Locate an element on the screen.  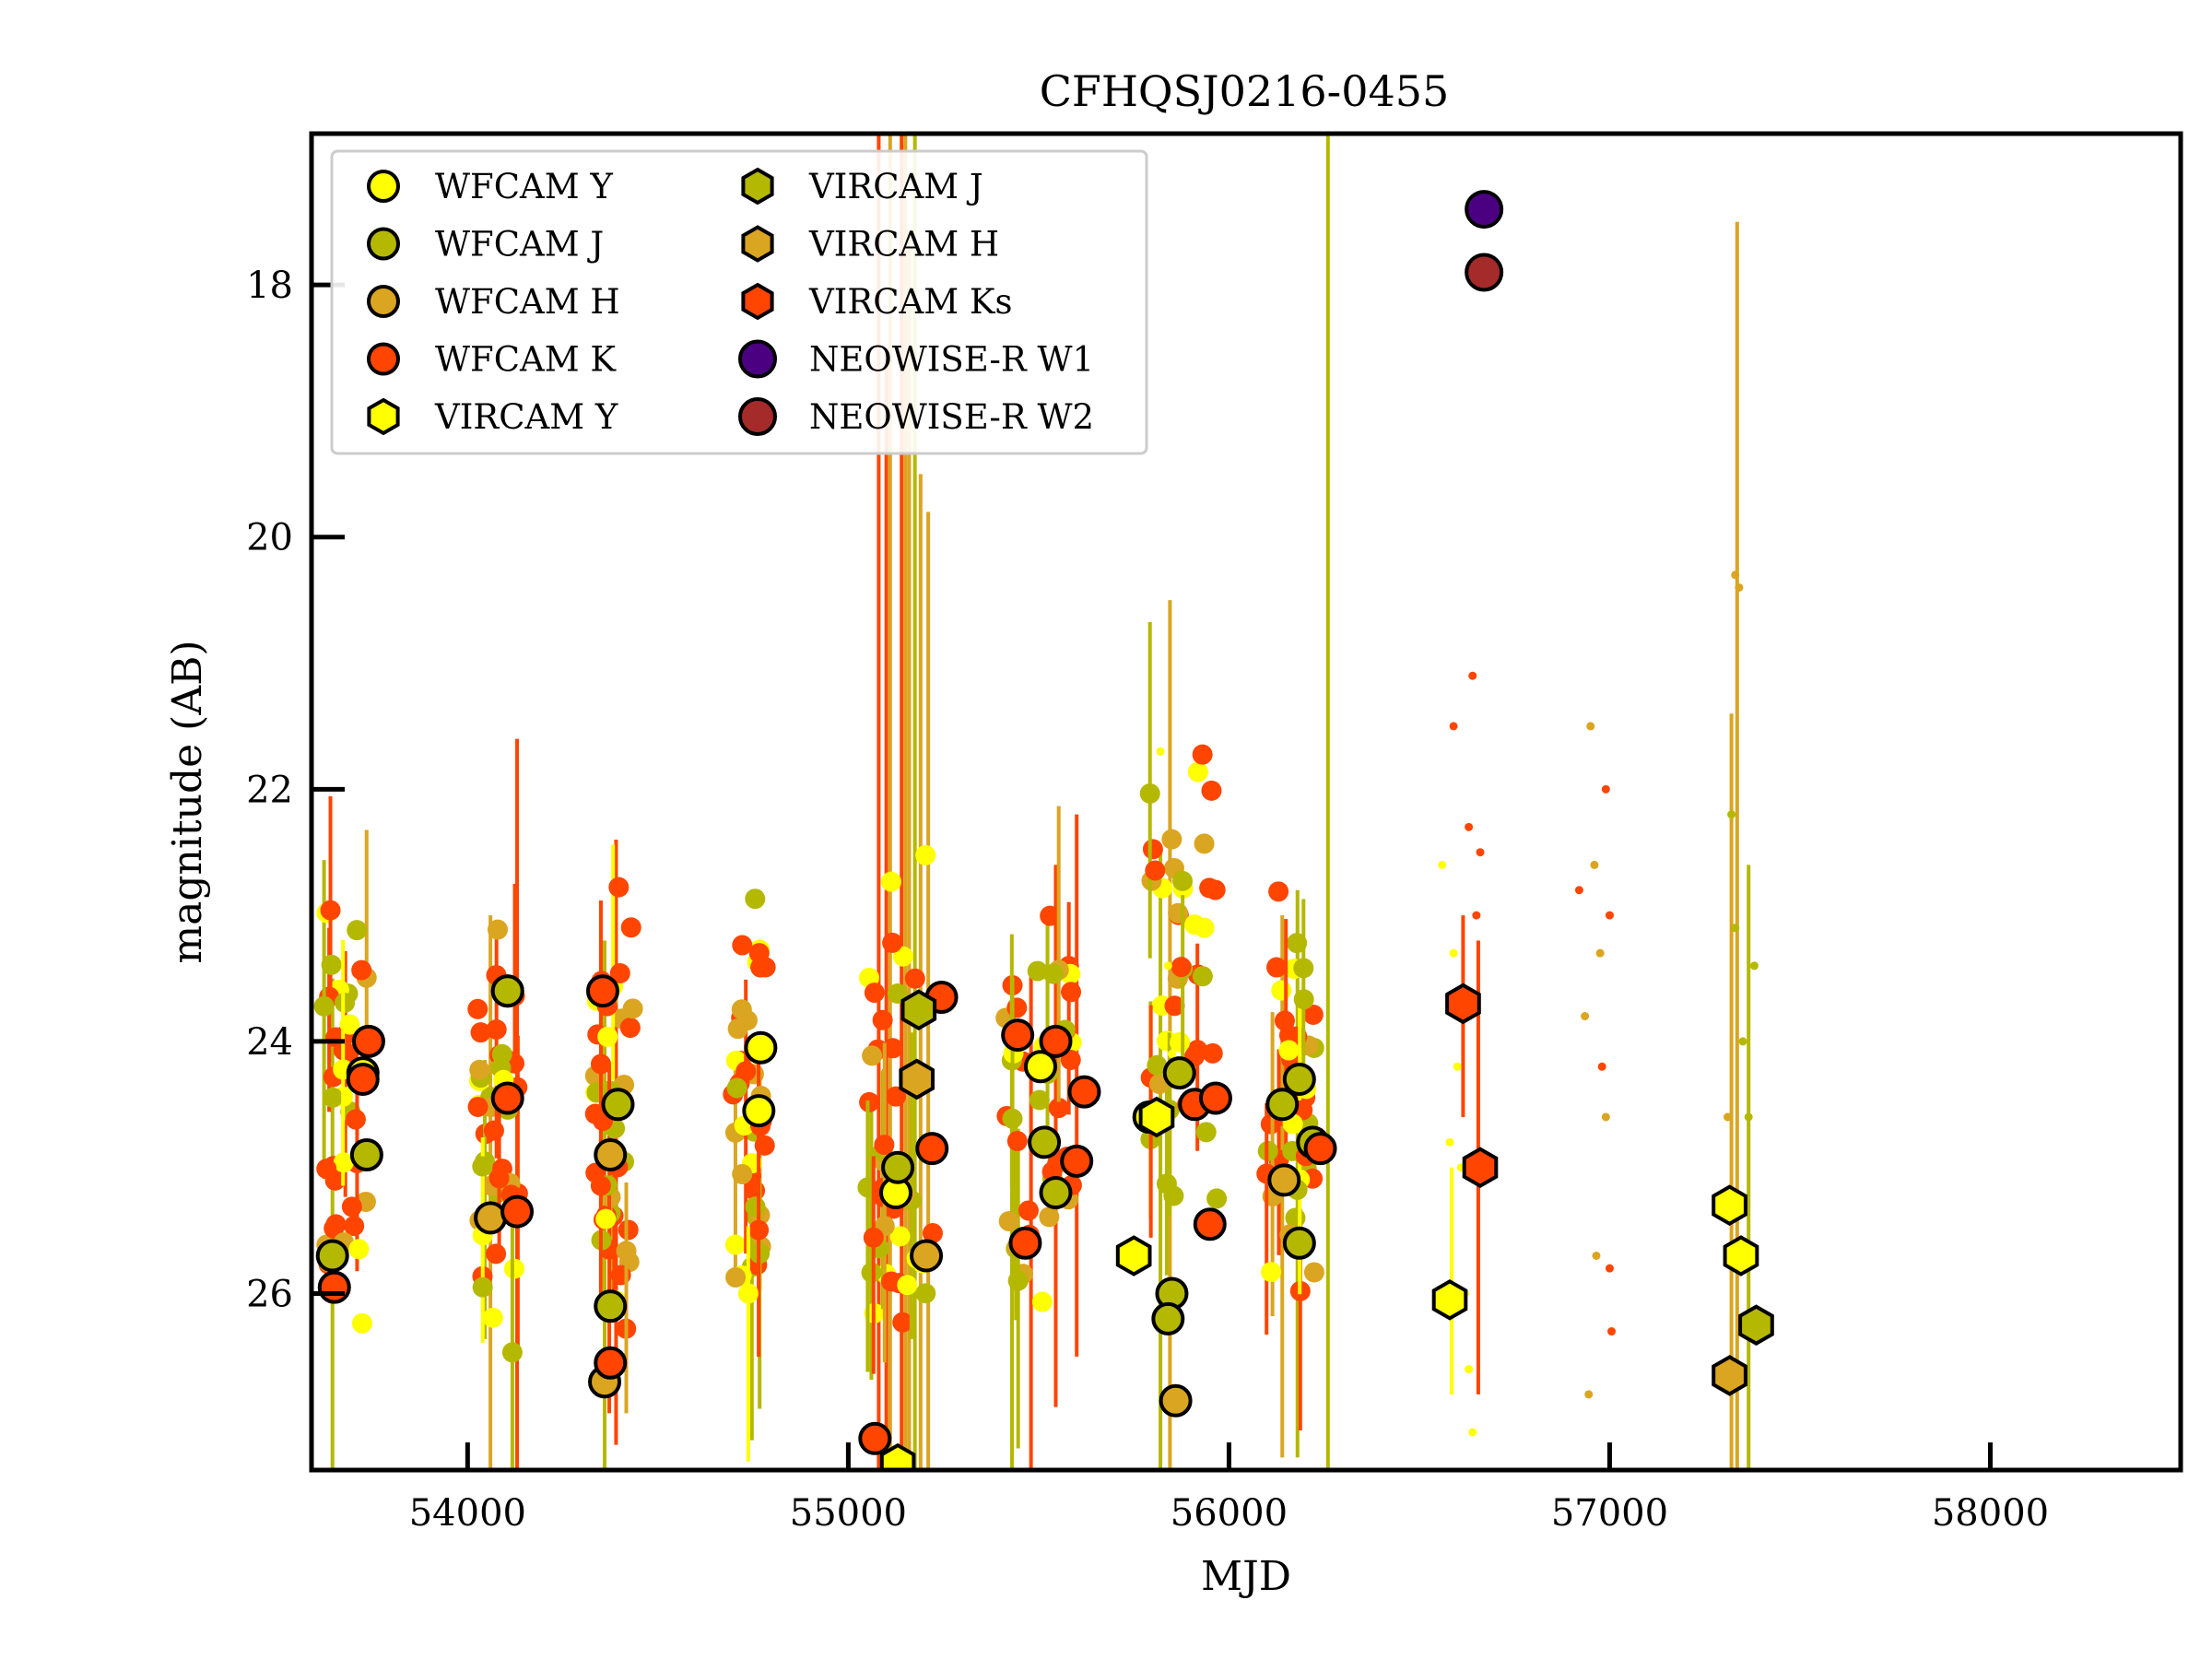
legend-item: NEOWISE-R W1 is located at coordinates (916, 359).